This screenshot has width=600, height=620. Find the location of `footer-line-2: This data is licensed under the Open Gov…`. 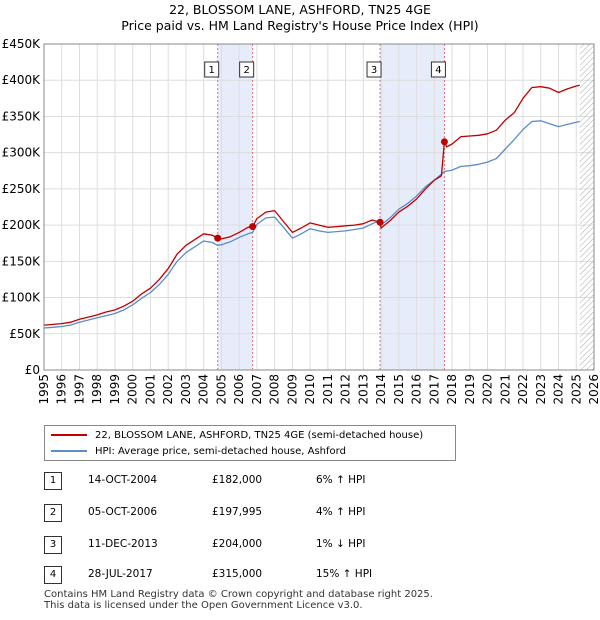

footer-line-2: This data is licensed under the Open Gov… is located at coordinates (203, 605).